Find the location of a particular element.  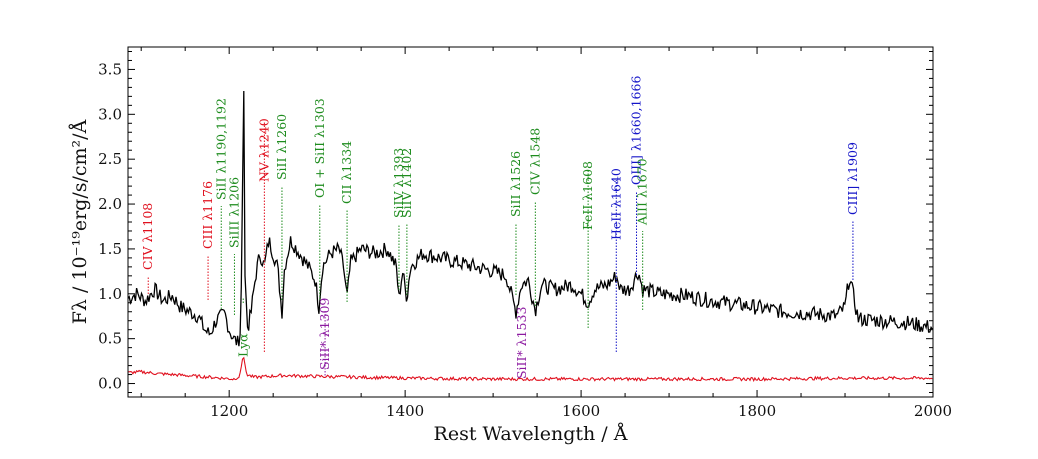

annotation-label-14: CIV λ1548 is located at coordinates (534, 161).